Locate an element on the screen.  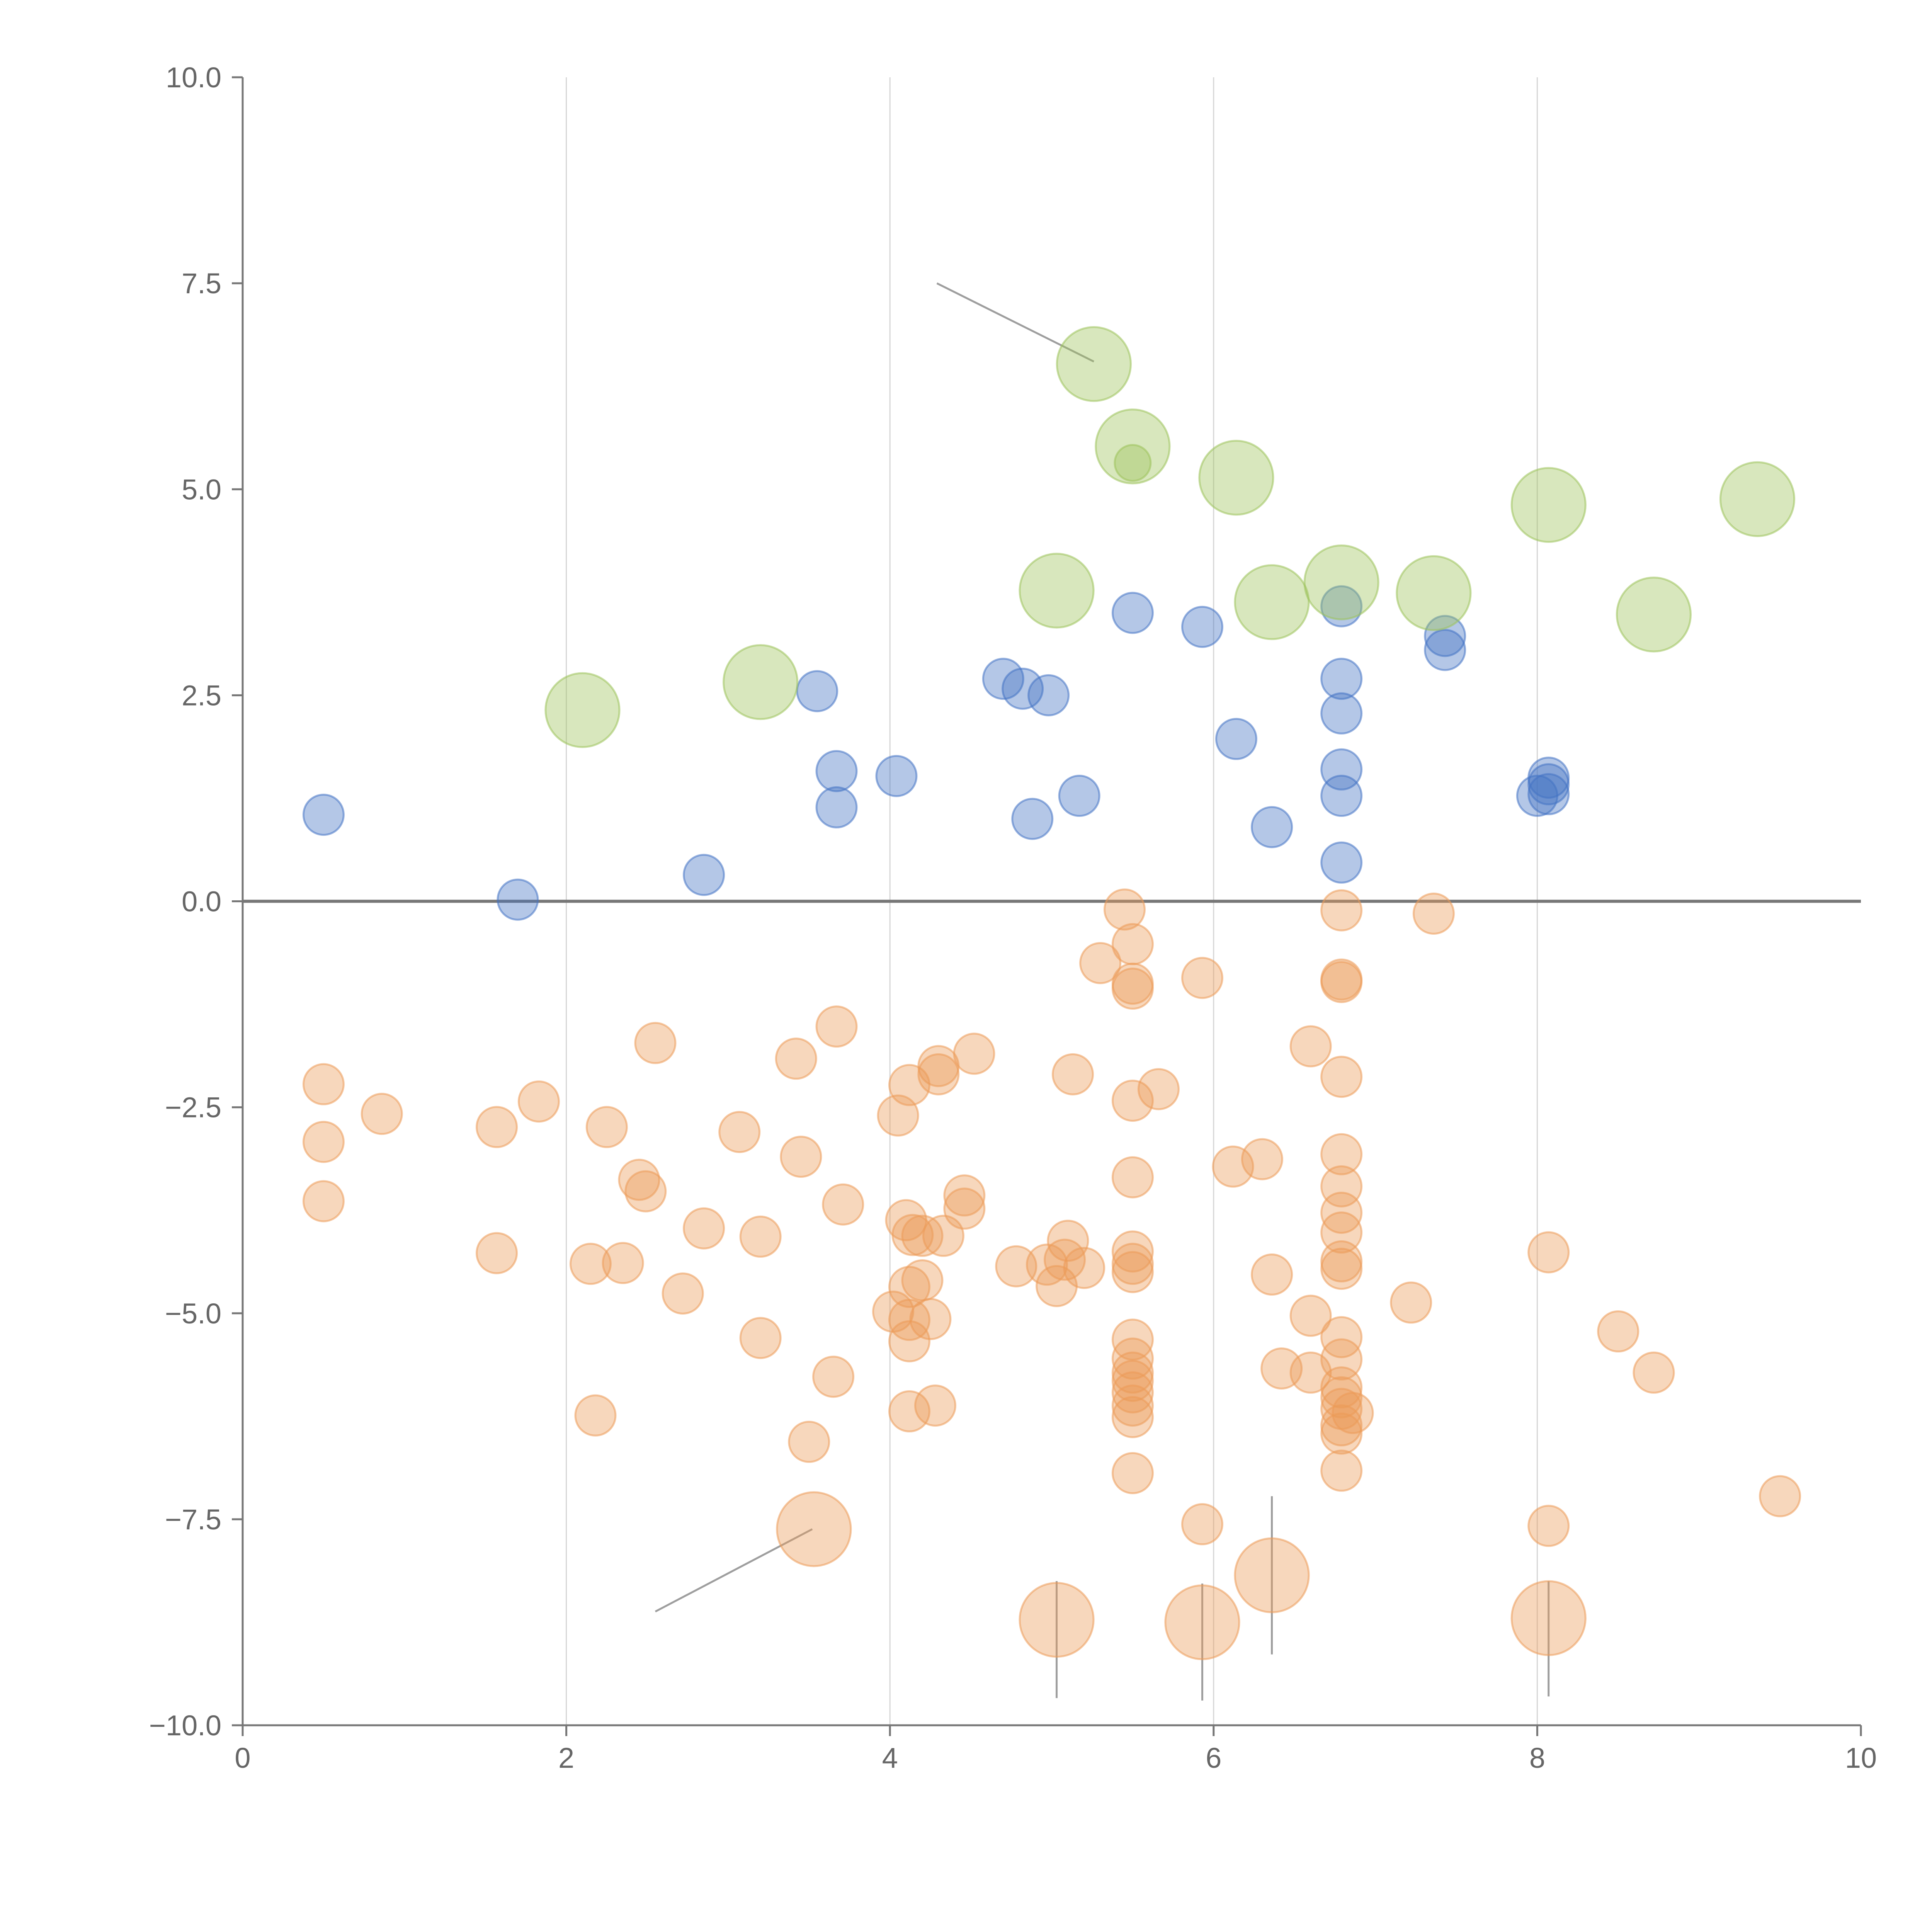
y-tick-label: 7.5 is located at coordinates (202, 283).